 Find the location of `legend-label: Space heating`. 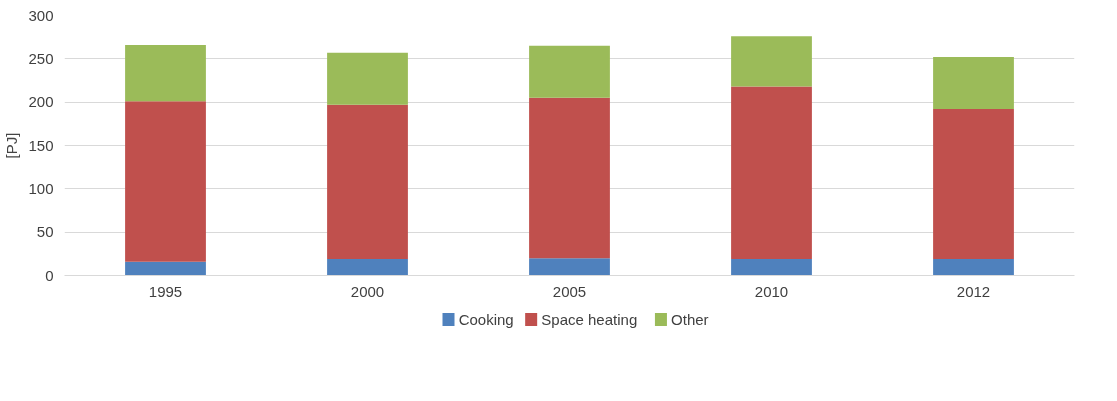

legend-label: Space heating is located at coordinates (589, 319).